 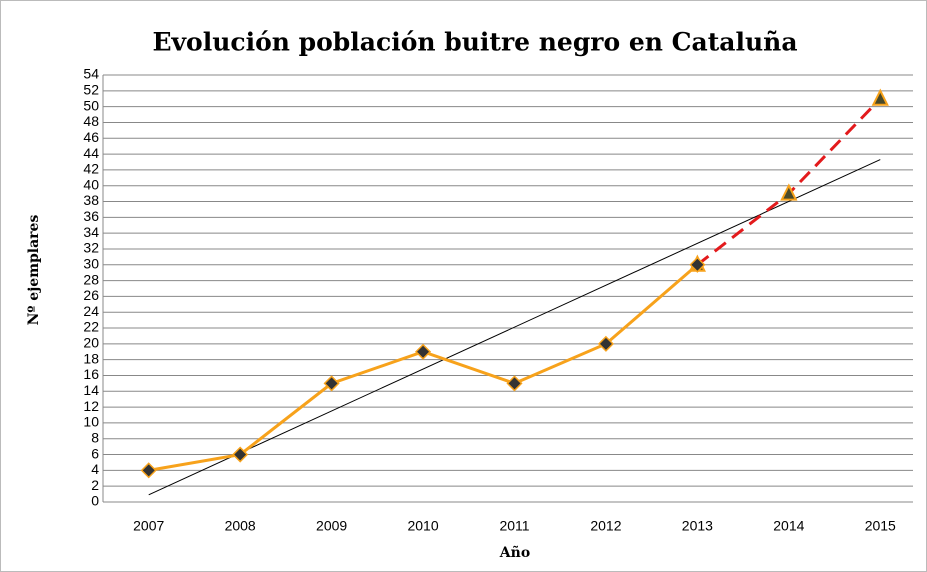 I want to click on y-tick-label: 42, so click(x=91, y=169).